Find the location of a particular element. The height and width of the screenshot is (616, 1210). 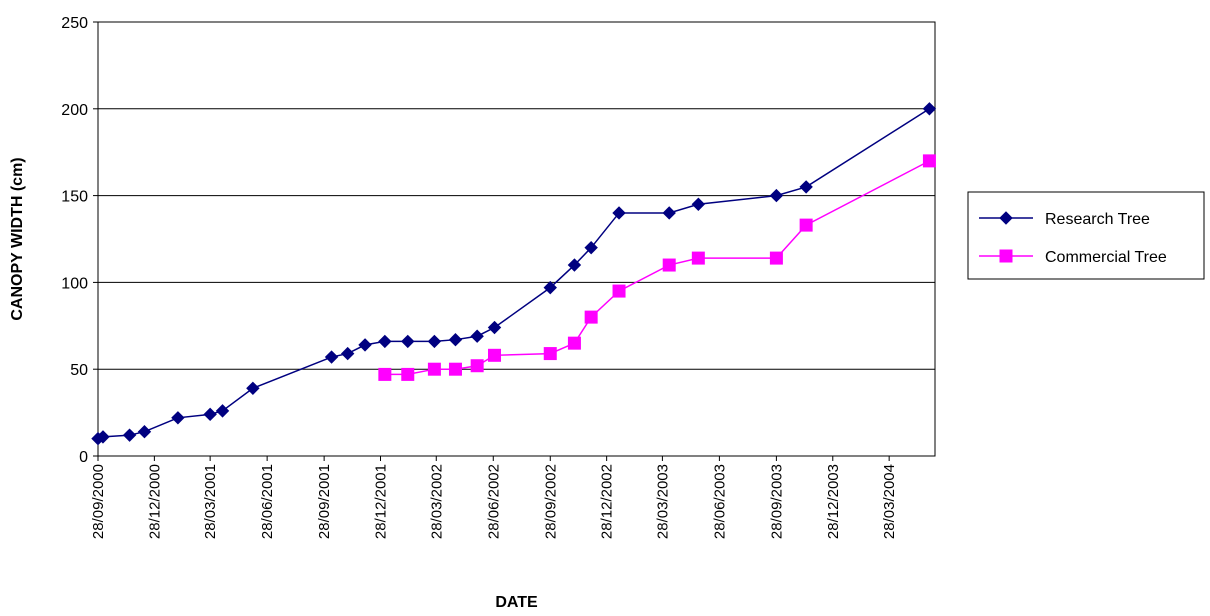

legend-item: Research Tree is located at coordinates (1064, 219).